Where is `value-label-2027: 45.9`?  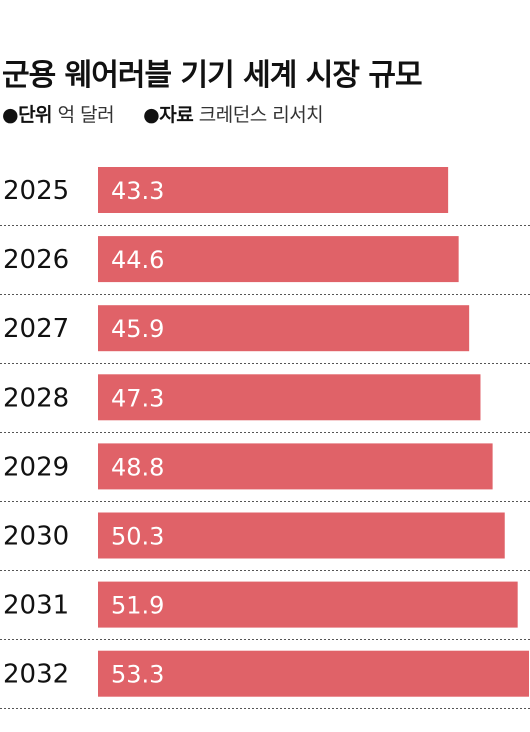
value-label-2027: 45.9 is located at coordinates (137, 329).